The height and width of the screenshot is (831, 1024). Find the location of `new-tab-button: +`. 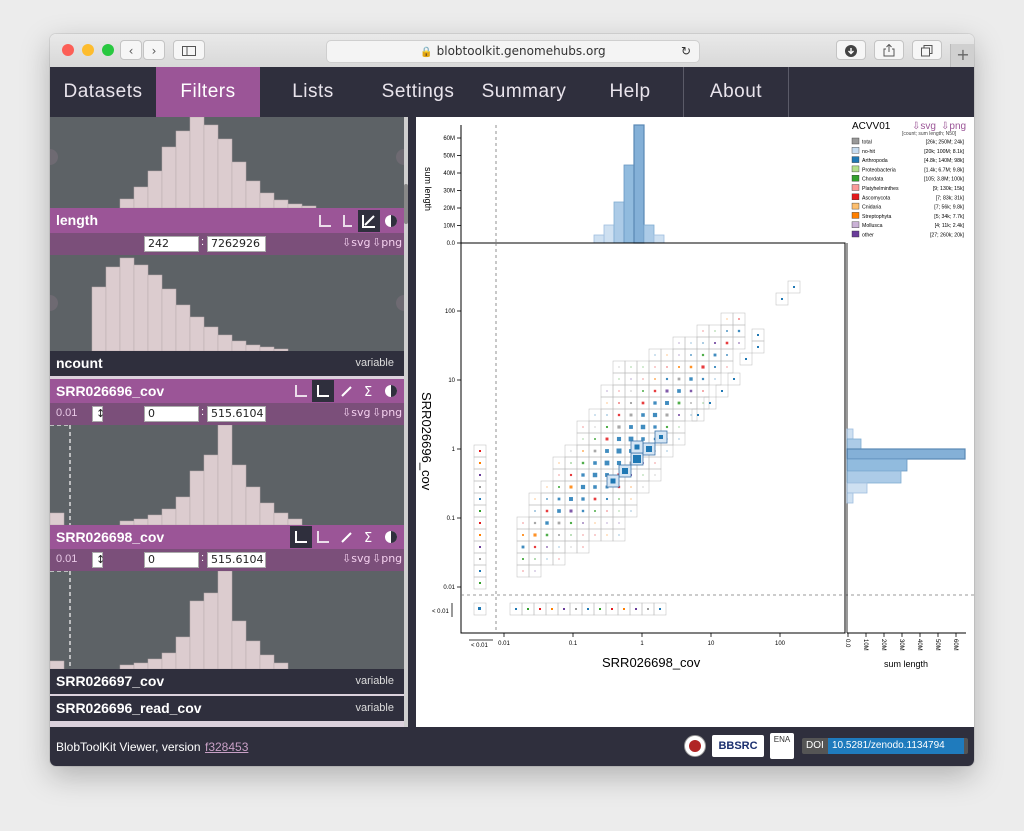

new-tab-button: + is located at coordinates (962, 55).